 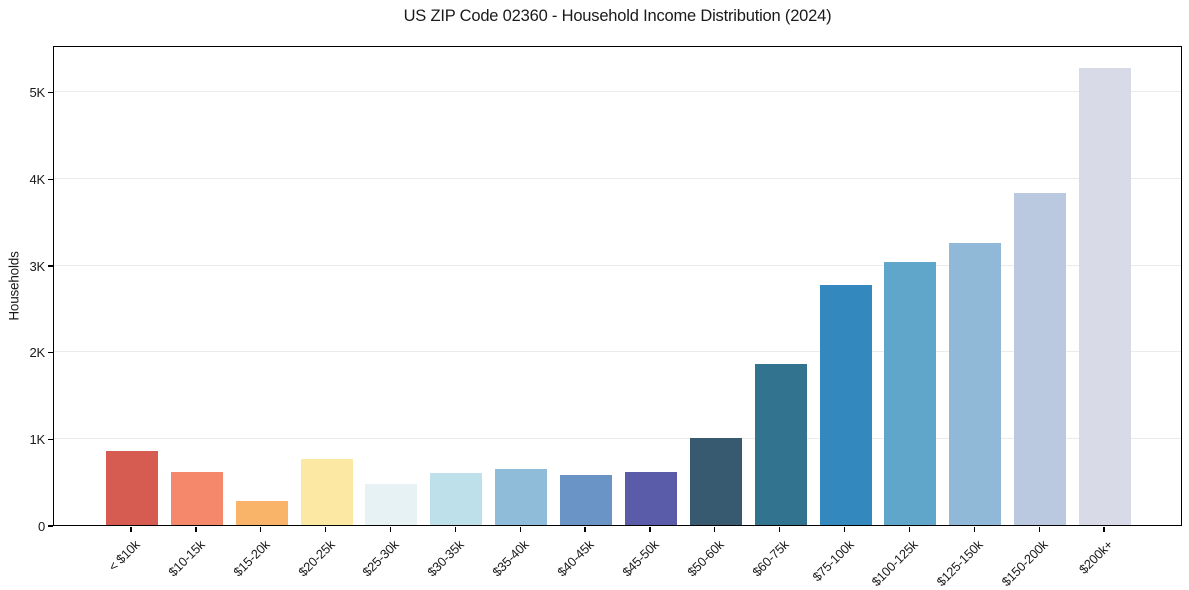 What do you see at coordinates (186, 558) in the screenshot?
I see `x-tick-label: $10-15k` at bounding box center [186, 558].